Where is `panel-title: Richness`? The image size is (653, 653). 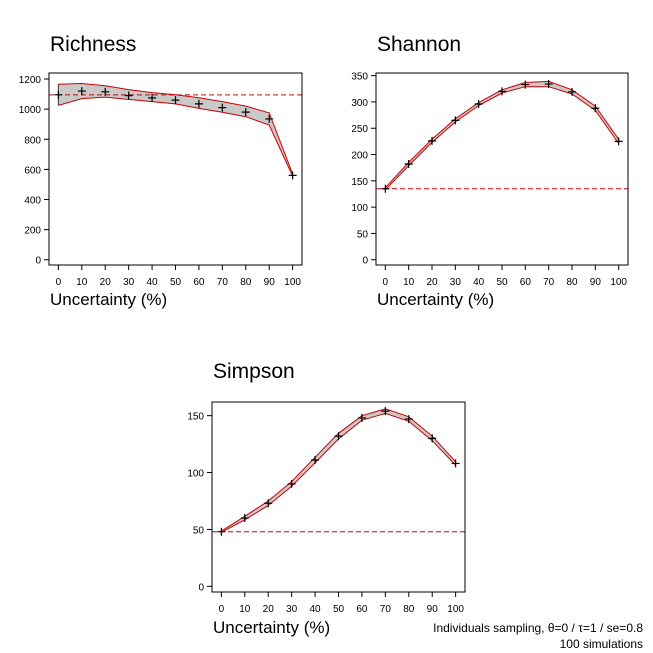
panel-title: Richness is located at coordinates (93, 44).